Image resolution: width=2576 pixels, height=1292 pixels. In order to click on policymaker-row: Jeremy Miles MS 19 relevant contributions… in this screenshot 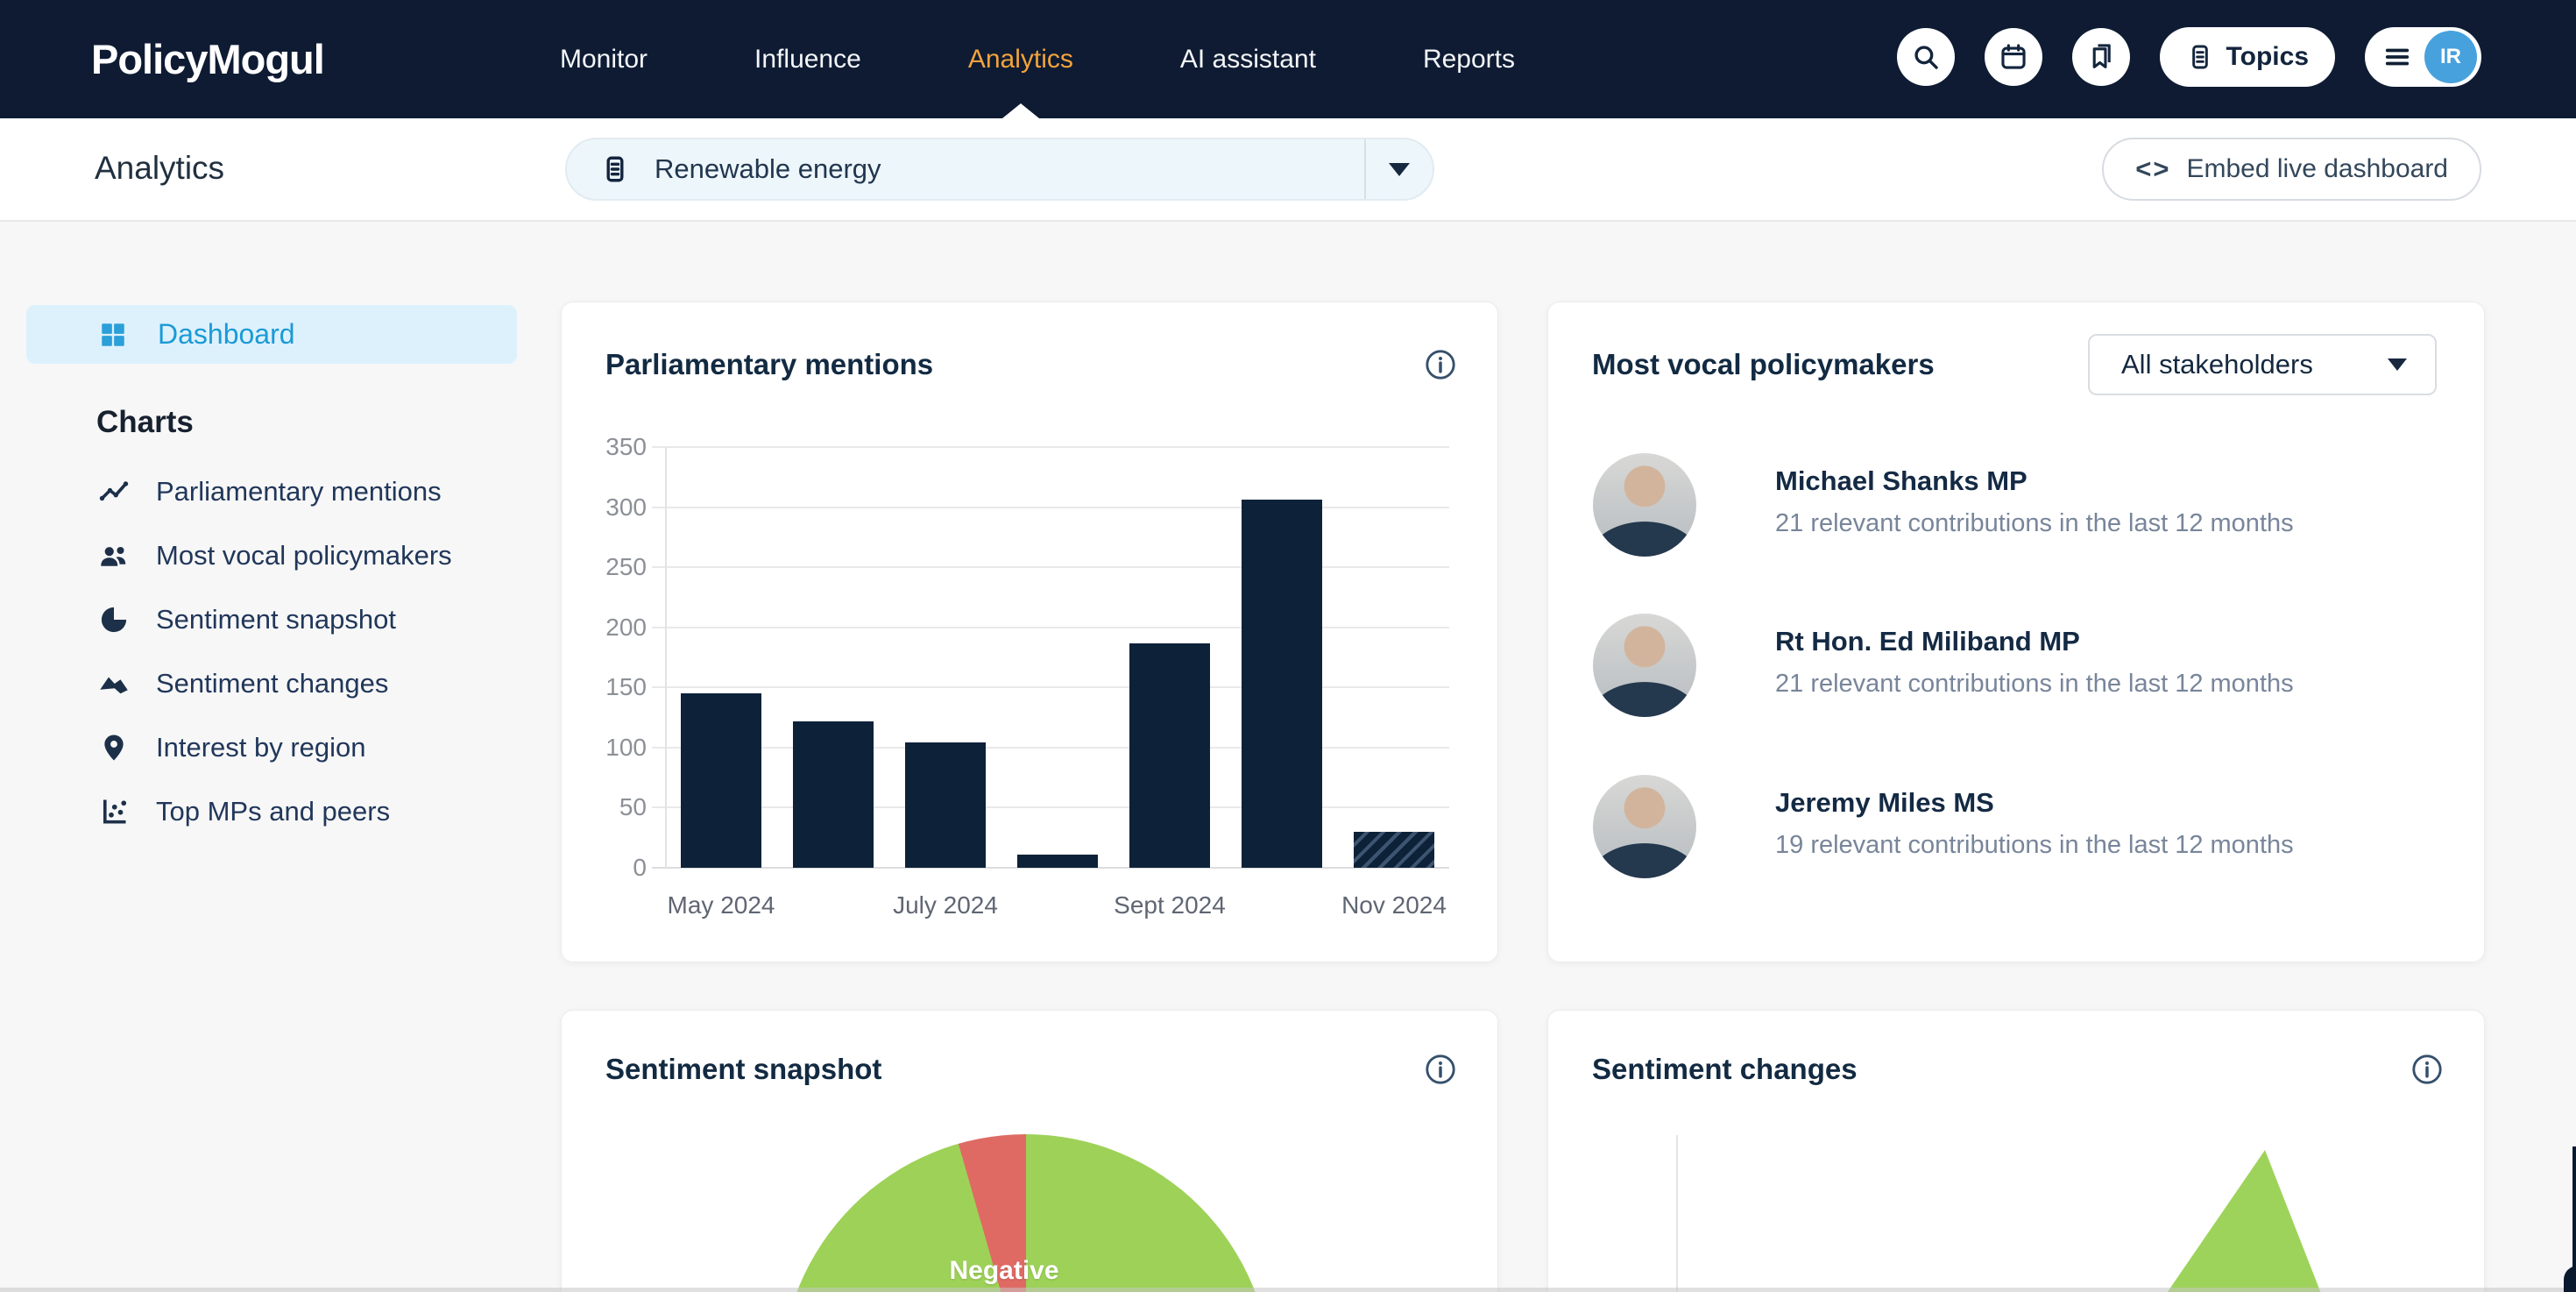, I will do `click(2022, 827)`.